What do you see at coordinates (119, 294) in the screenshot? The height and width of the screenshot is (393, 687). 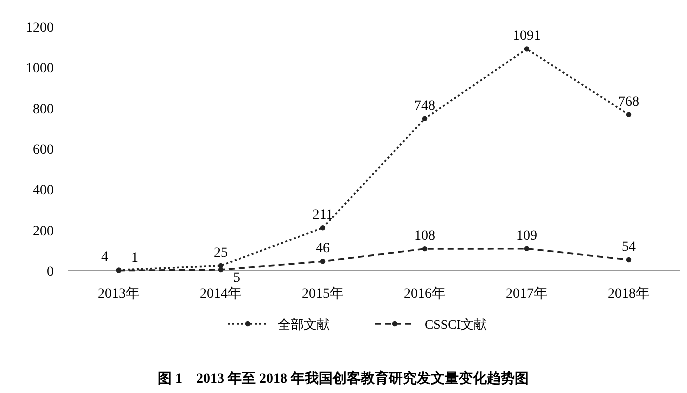 I see `x-tick-label: 2013年` at bounding box center [119, 294].